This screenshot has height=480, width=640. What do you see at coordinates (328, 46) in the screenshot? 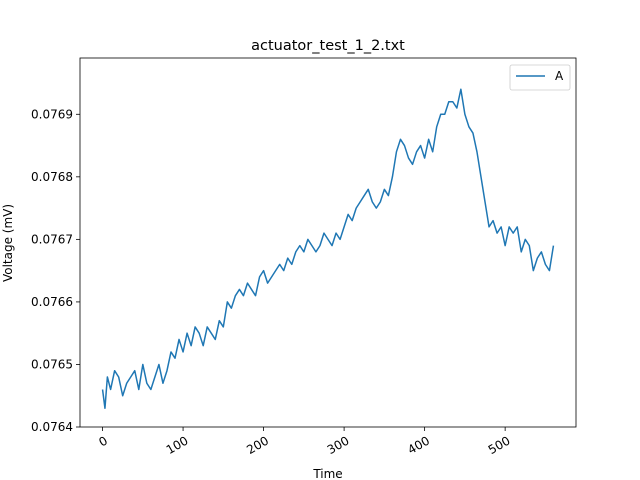
I see `chart-title: actuator_test_1_2.txt` at bounding box center [328, 46].